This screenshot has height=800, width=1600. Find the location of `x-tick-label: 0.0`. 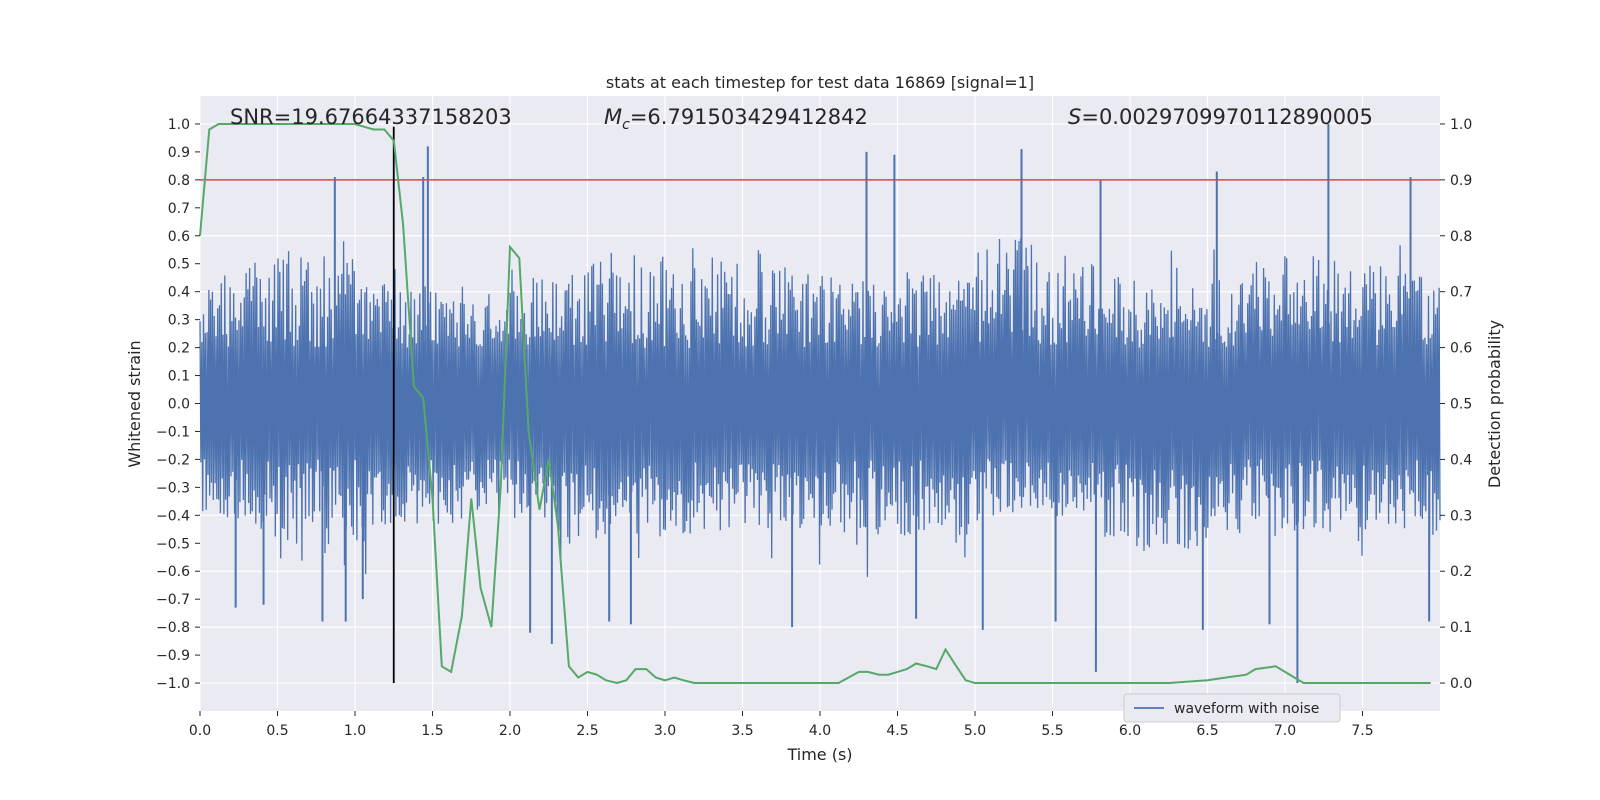

x-tick-label: 0.0 is located at coordinates (200, 731).